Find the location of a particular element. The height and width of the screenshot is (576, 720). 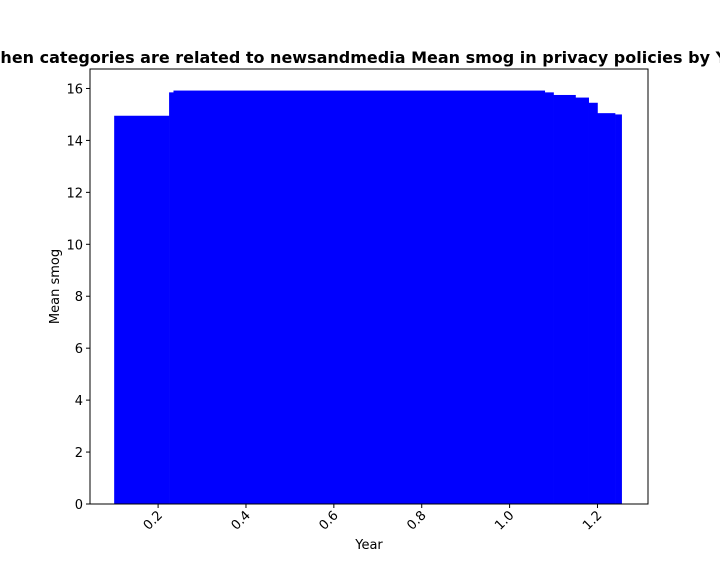

y-tick-label: 0 is located at coordinates (79, 505).